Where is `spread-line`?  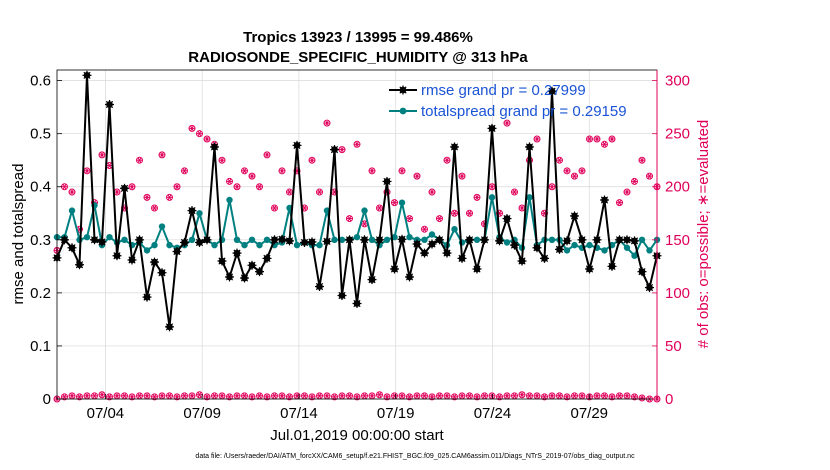
spread-line is located at coordinates (357, 226).